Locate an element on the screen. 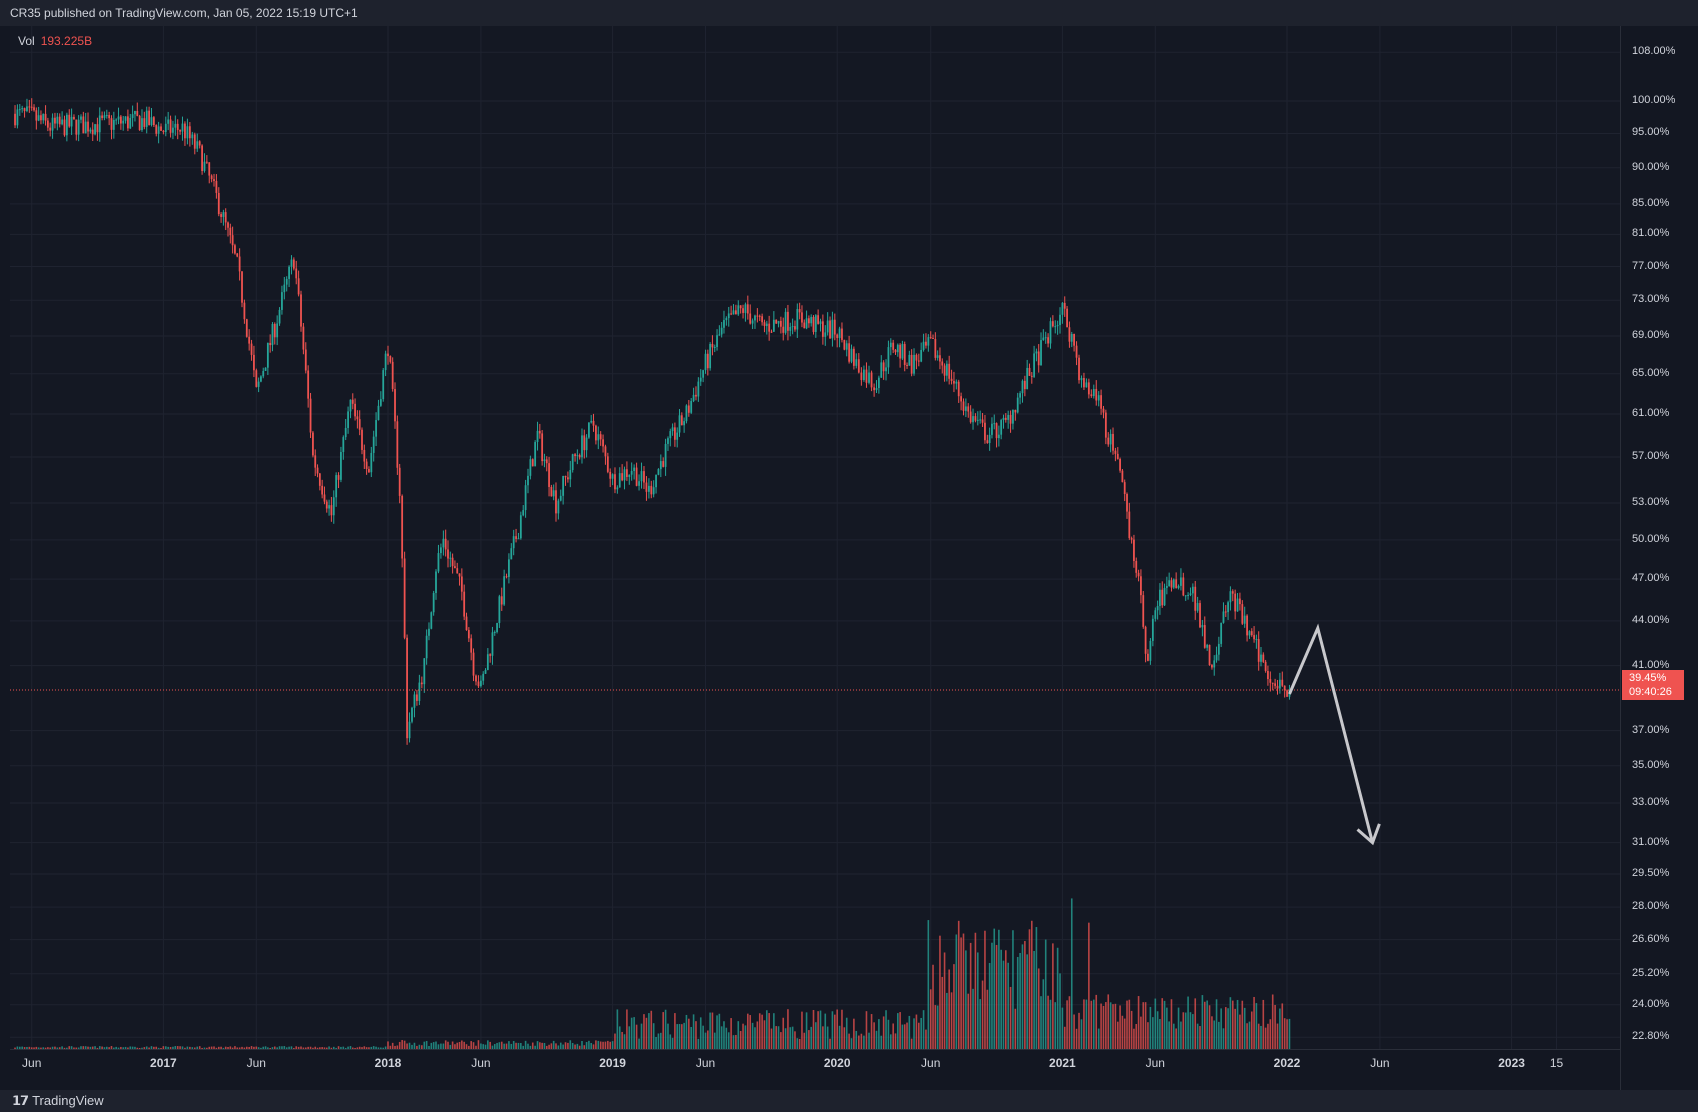 This screenshot has width=1698, height=1112. tradingview-logo-icon: 𝟭𝟳 is located at coordinates (20, 1100).